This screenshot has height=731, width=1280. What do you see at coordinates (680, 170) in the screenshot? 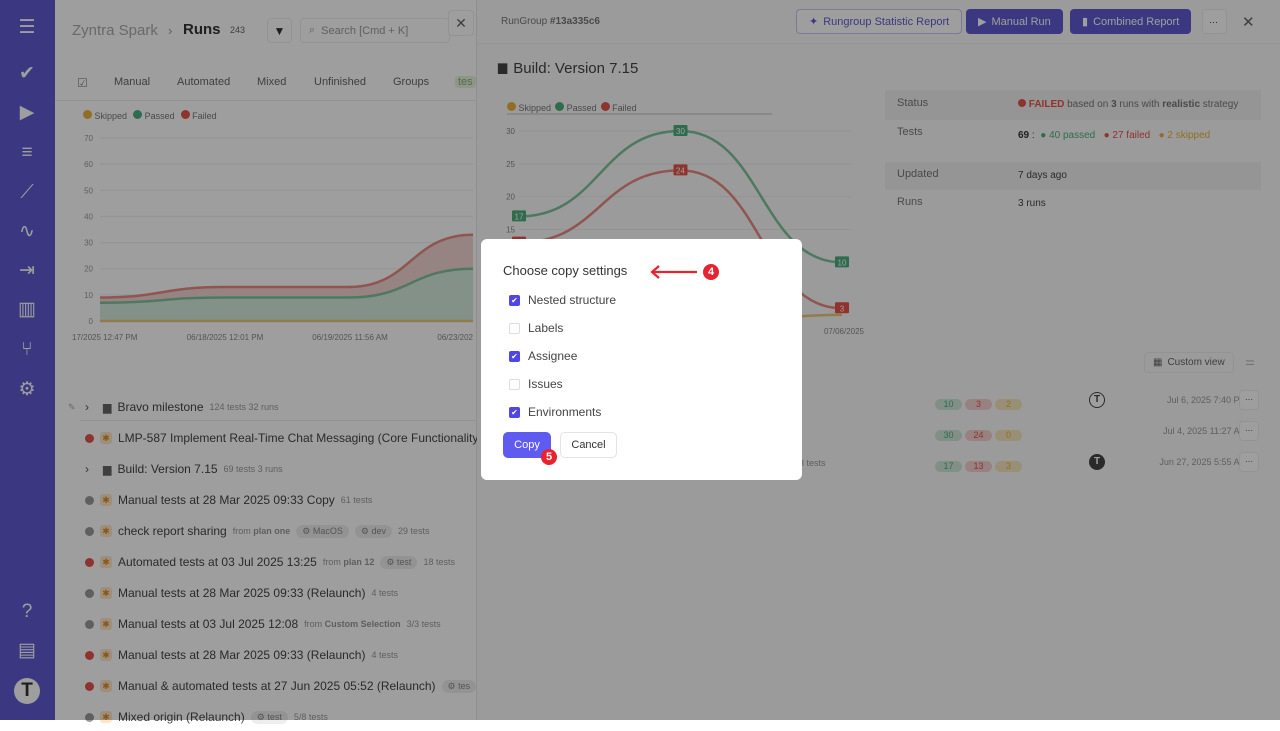
I see `failed-data-label: 24` at bounding box center [680, 170].